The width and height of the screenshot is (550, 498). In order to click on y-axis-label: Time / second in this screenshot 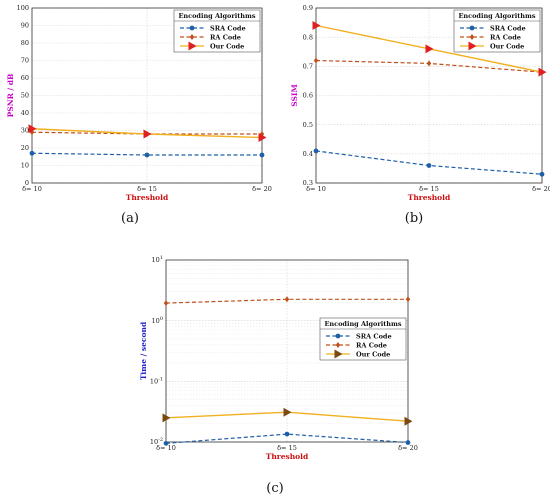, I will do `click(143, 350)`.